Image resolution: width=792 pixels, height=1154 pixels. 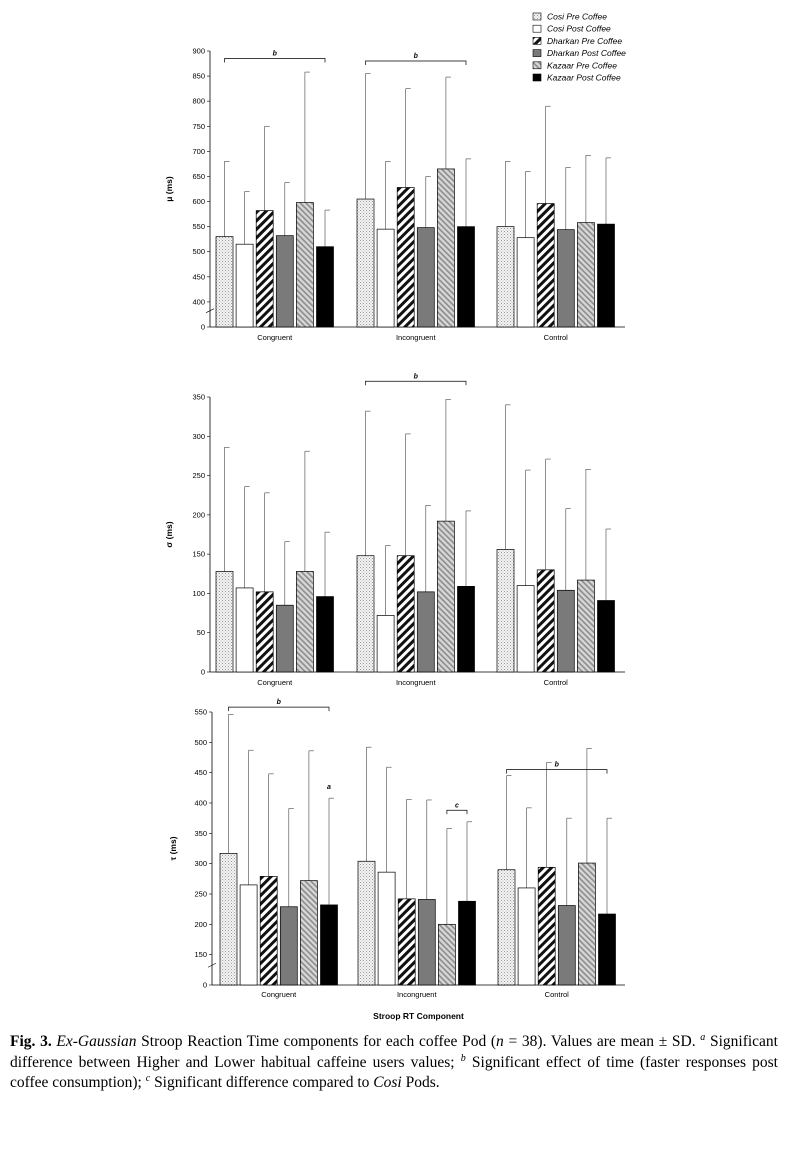 What do you see at coordinates (198, 593) in the screenshot?
I see `y-tick-label: 100` at bounding box center [198, 593].